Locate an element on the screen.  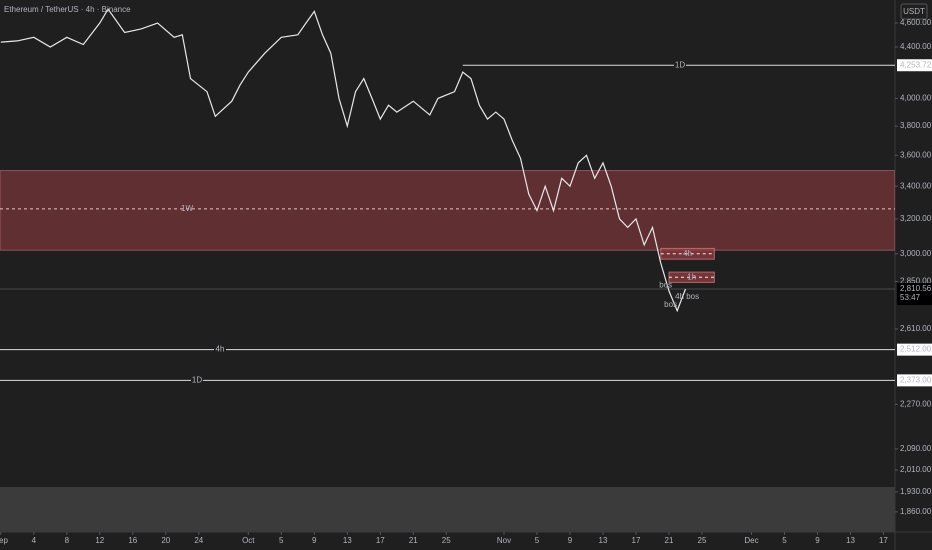
y-tick-label: 4,600.00 is located at coordinates (916, 22).